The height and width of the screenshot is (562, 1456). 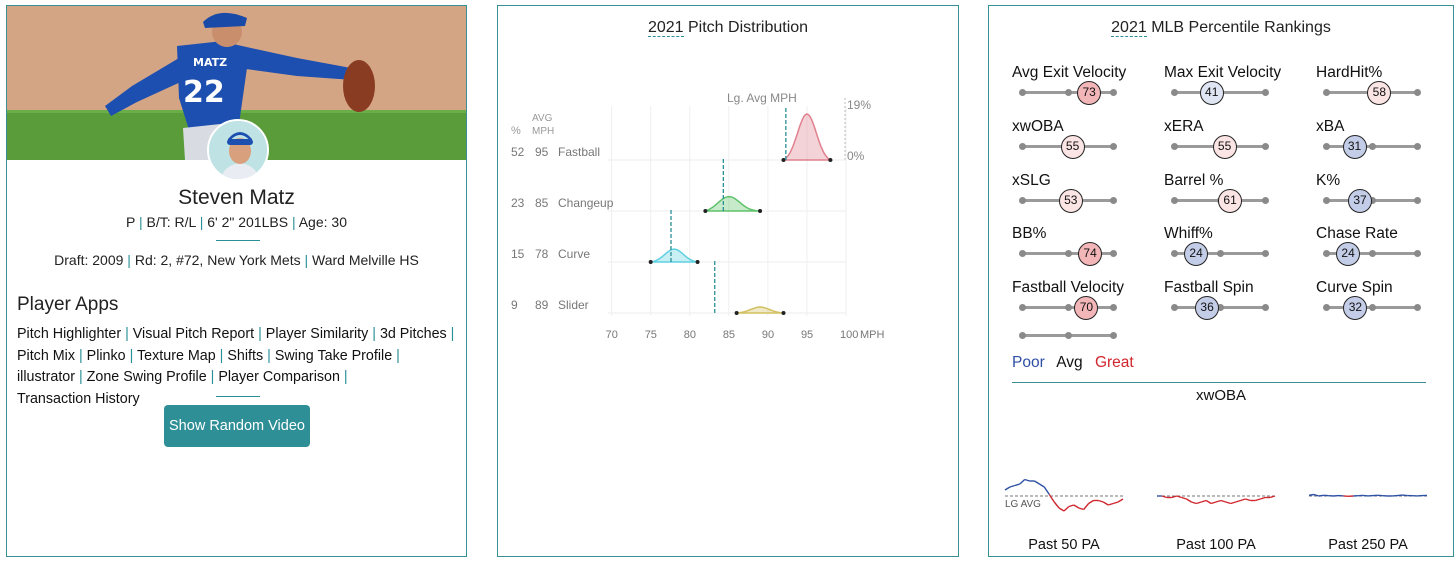 I want to click on percentile-stat: Curve Spin 32, so click(x=1386, y=303).